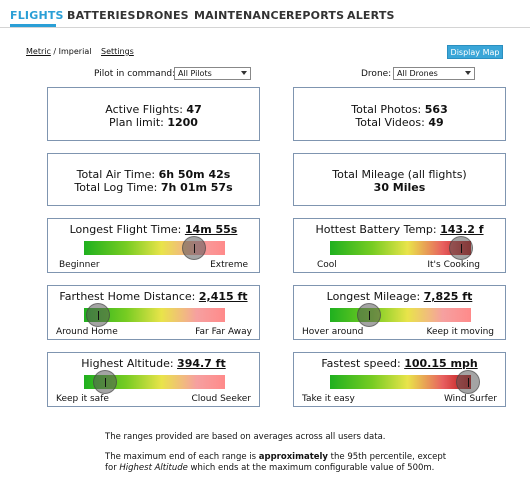  I want to click on gauge-title-label: Fastest speed:, so click(361, 363).